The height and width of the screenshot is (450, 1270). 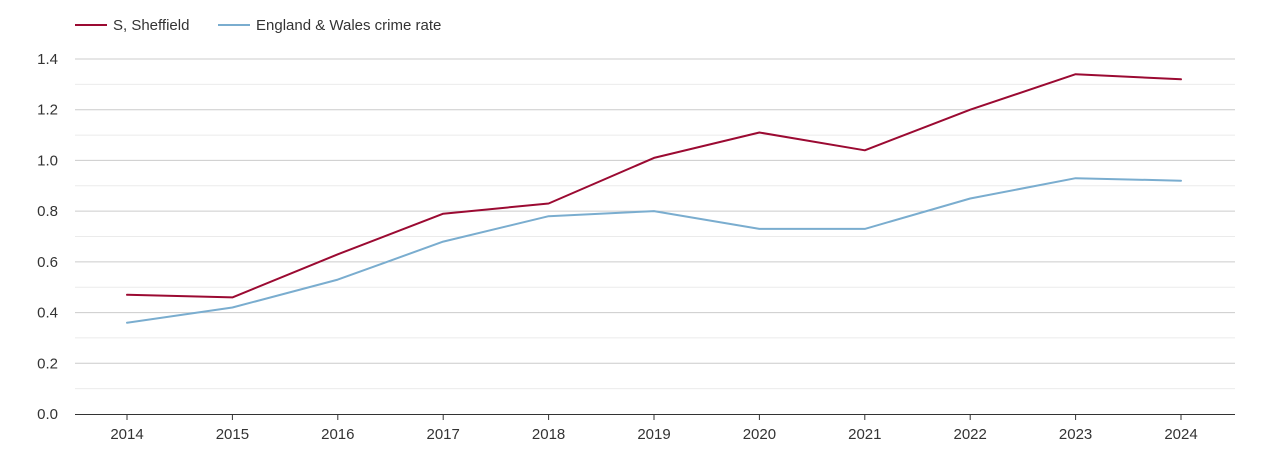 What do you see at coordinates (970, 434) in the screenshot?
I see `x-tick-label: 2022` at bounding box center [970, 434].